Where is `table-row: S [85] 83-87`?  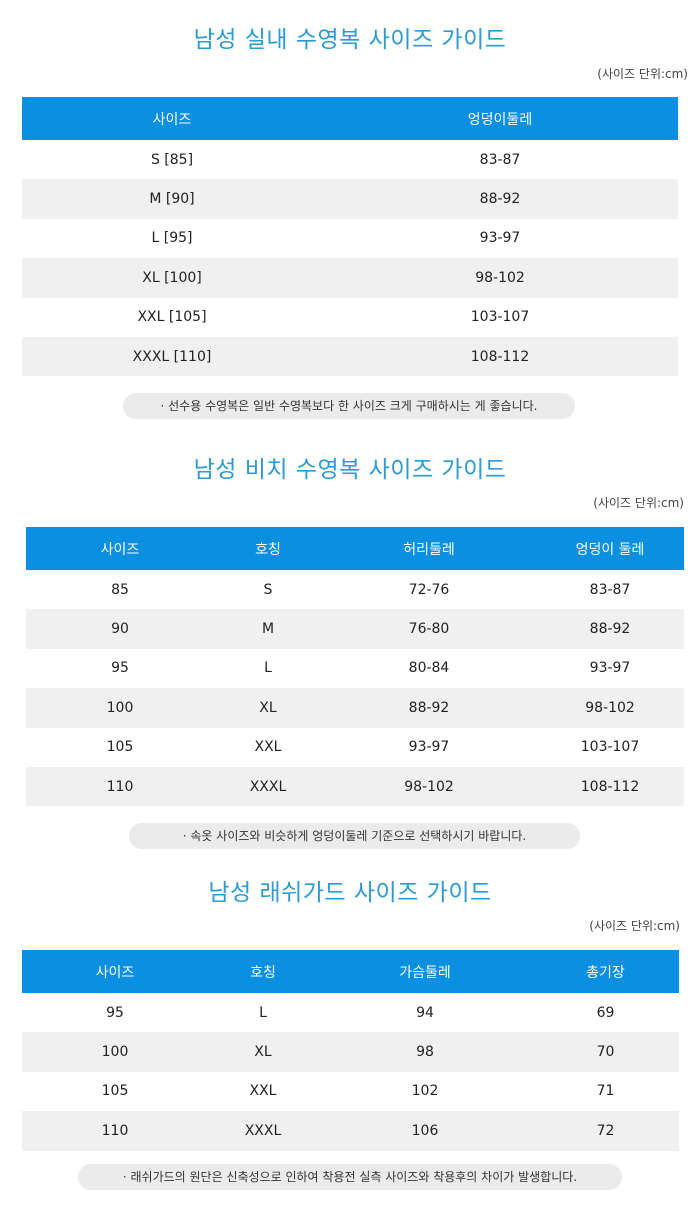 table-row: S [85] 83-87 is located at coordinates (350, 159).